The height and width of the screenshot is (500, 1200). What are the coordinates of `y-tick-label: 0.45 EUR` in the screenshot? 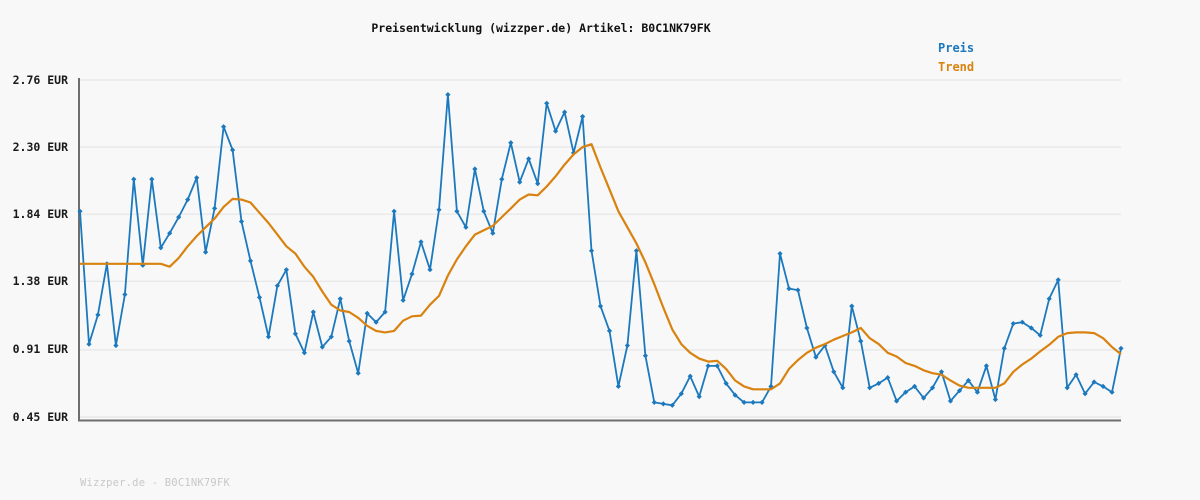 It's located at (40, 416).